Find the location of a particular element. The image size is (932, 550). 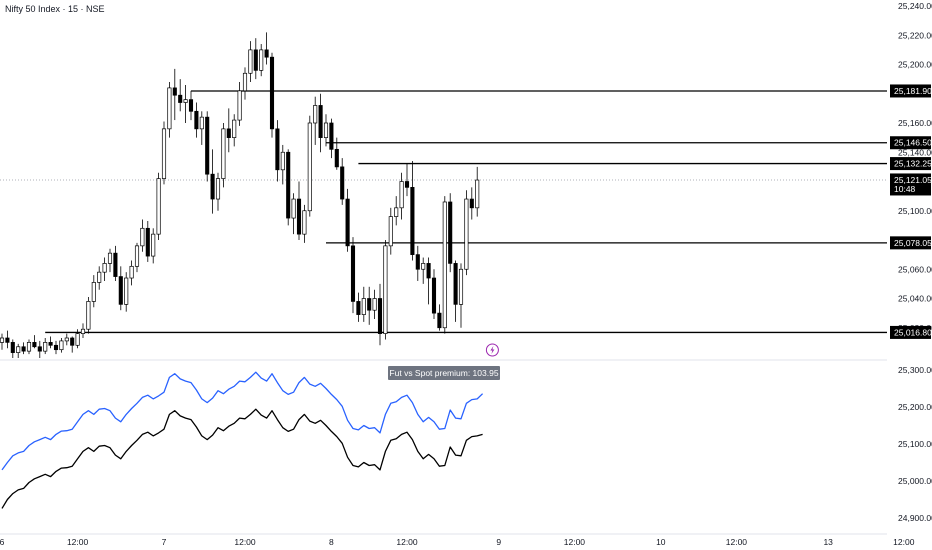

futures-line is located at coordinates (242, 421).